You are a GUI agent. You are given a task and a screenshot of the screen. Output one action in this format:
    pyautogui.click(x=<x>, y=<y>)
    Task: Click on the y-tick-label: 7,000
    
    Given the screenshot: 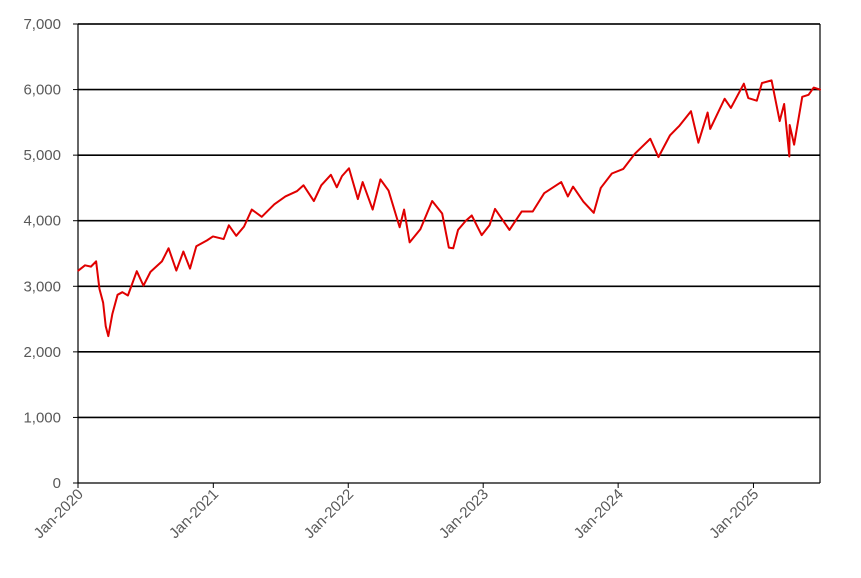 What is the action you would take?
    pyautogui.click(x=42, y=24)
    